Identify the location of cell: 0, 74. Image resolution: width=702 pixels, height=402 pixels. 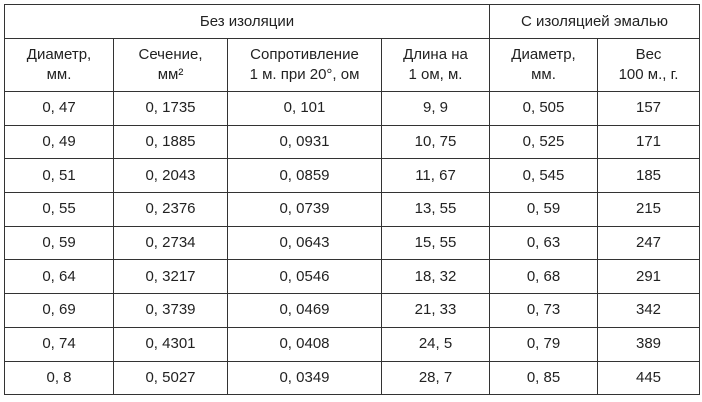
(59, 344).